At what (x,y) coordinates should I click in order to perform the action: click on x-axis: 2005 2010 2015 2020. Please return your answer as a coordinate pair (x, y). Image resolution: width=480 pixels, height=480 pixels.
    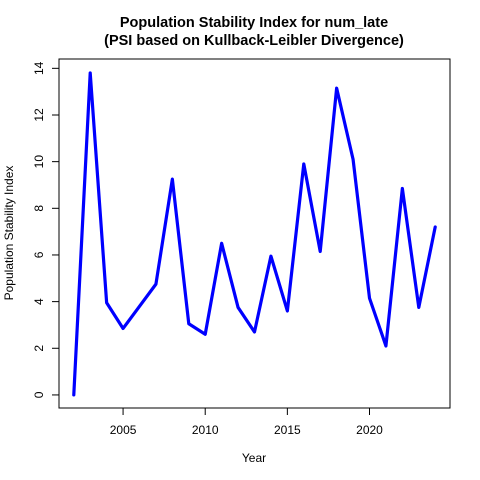
    Looking at the image, I should click on (246, 422).